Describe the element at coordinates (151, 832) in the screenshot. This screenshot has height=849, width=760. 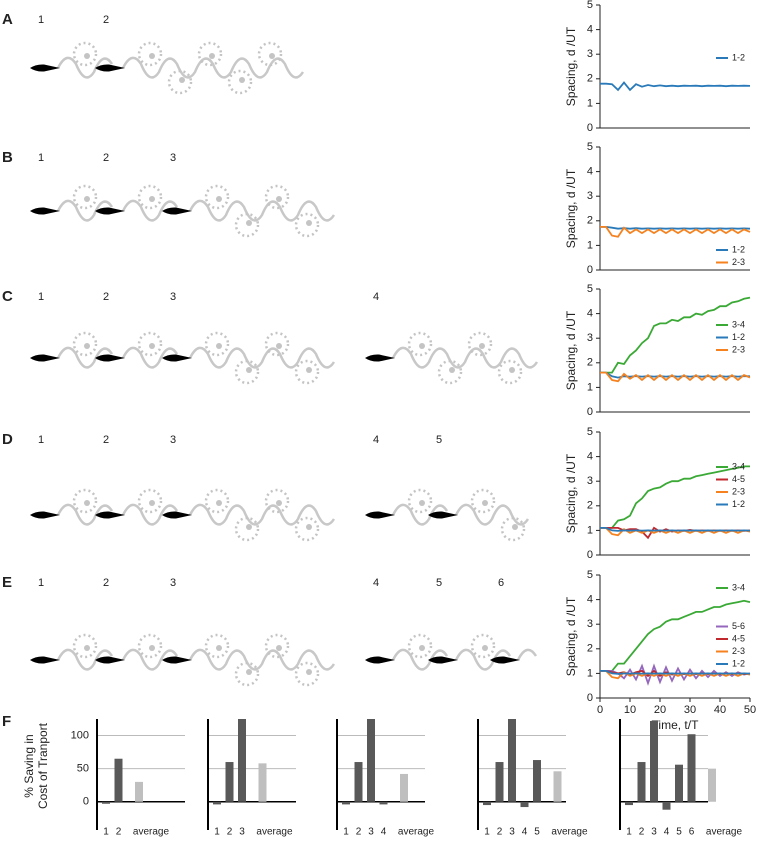
I see `x-tick-label: average` at that location.